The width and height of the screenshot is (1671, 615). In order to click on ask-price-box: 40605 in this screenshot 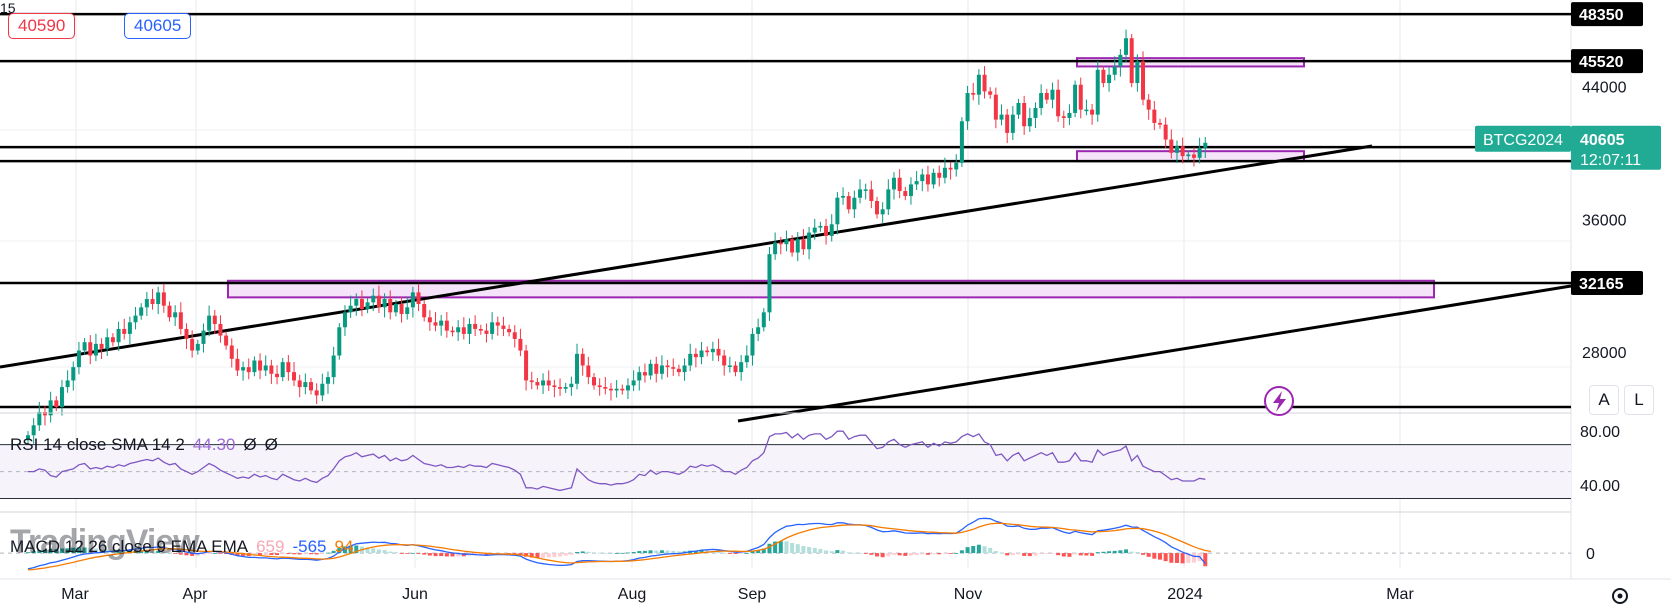, I will do `click(158, 26)`.